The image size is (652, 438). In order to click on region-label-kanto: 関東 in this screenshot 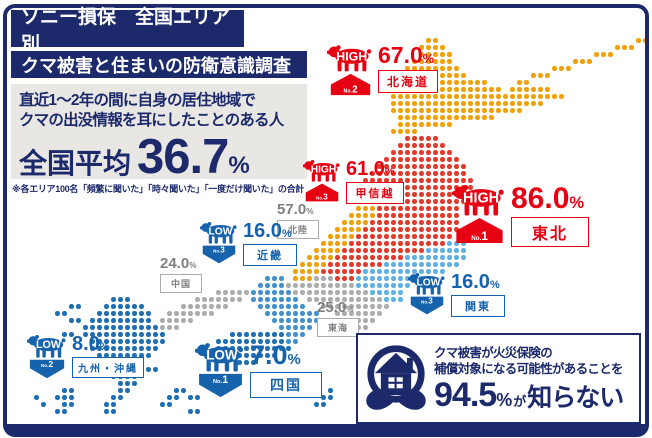, I will do `click(478, 306)`.